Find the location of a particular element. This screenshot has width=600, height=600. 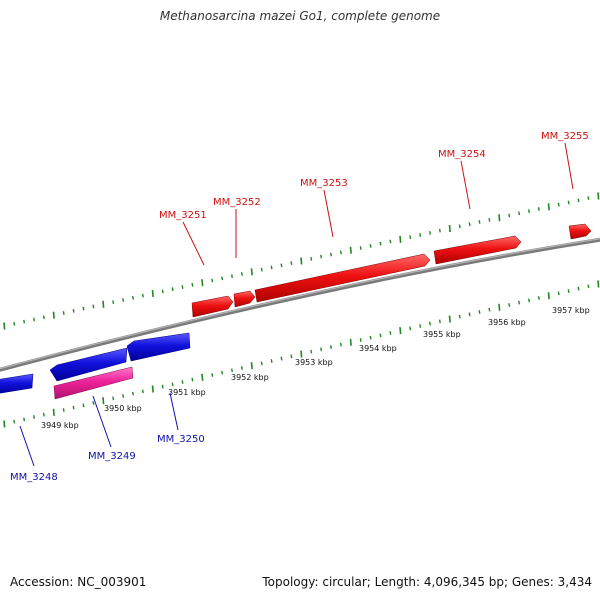

gene-label-mm-3253: MM_3253 is located at coordinates (324, 183).